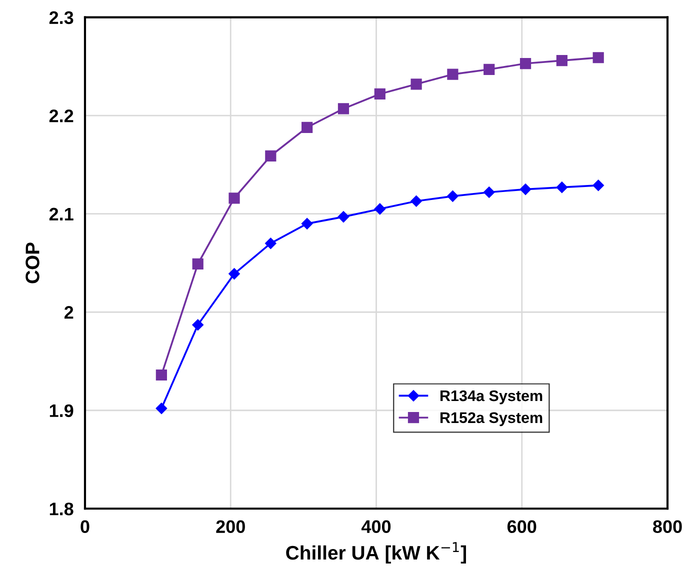 The image size is (691, 578). What do you see at coordinates (667, 527) in the screenshot?
I see `x-tick-label: 800` at bounding box center [667, 527].